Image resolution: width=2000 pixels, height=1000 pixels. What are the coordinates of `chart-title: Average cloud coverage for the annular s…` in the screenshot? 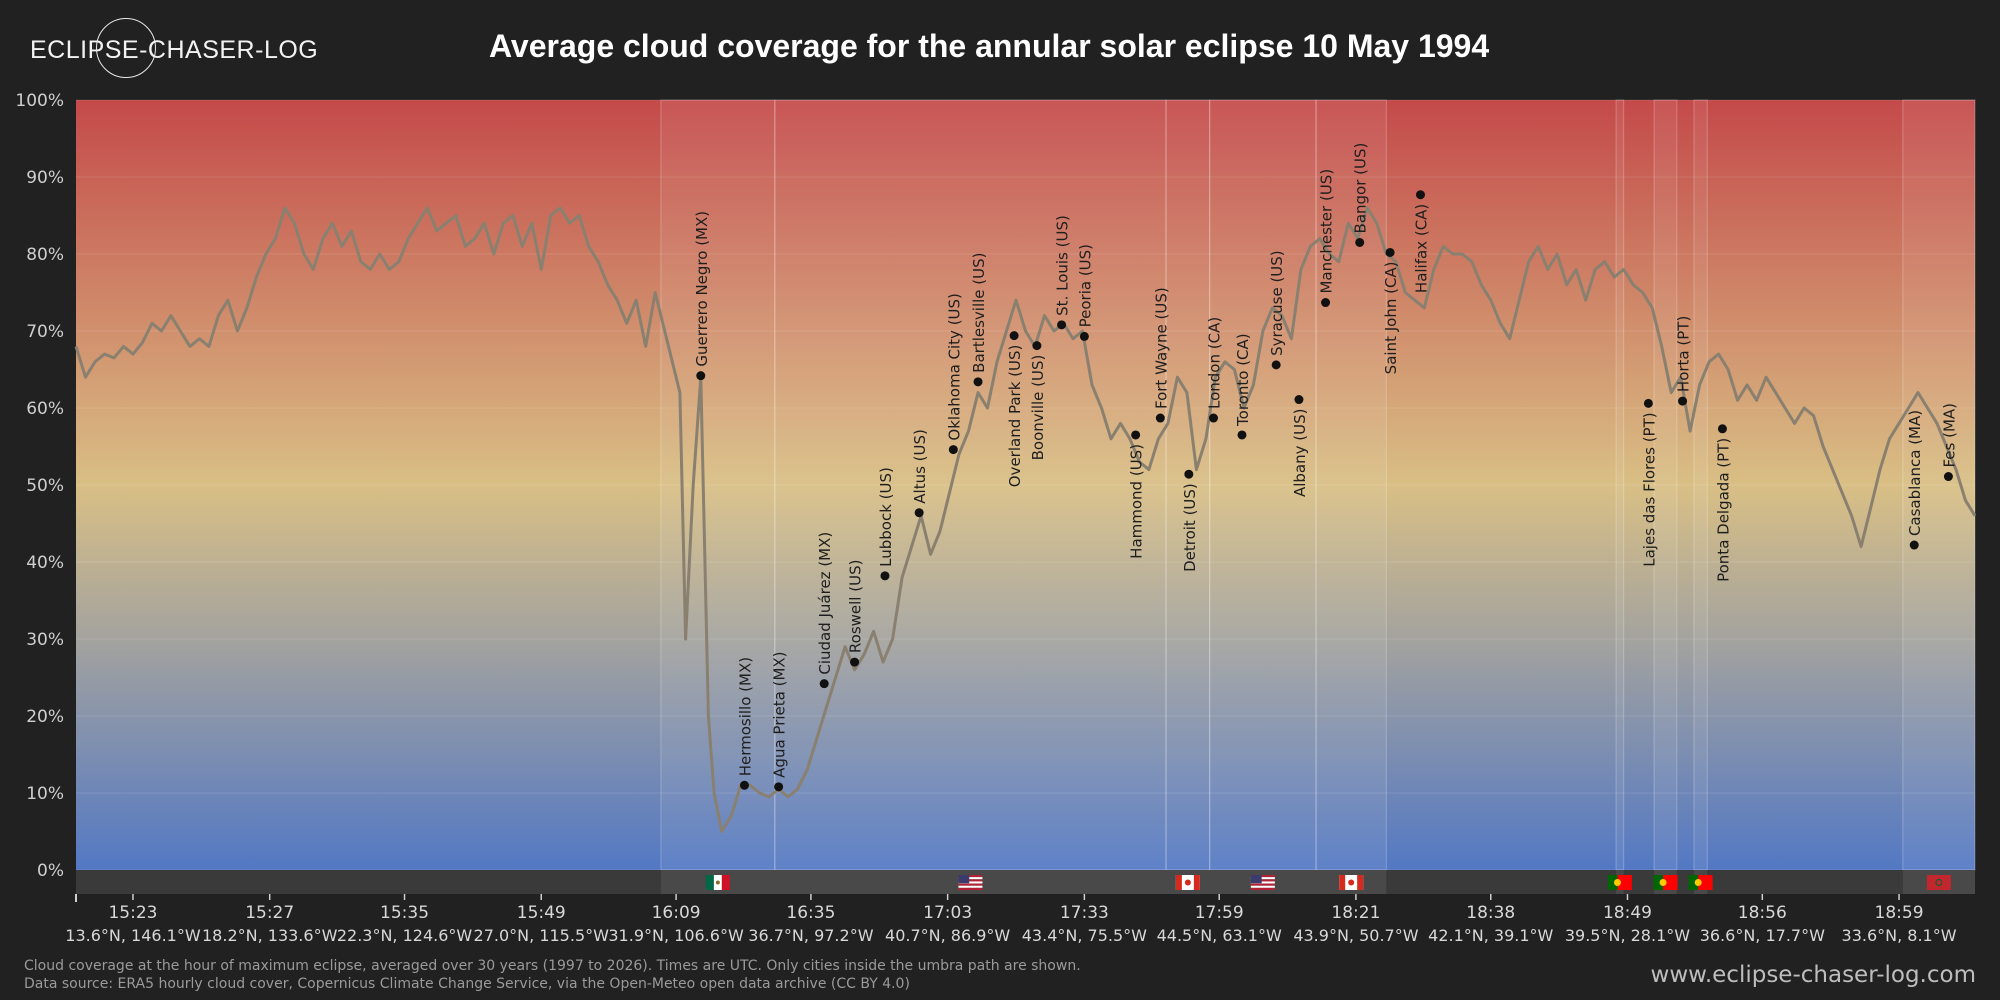 It's located at (989, 46).